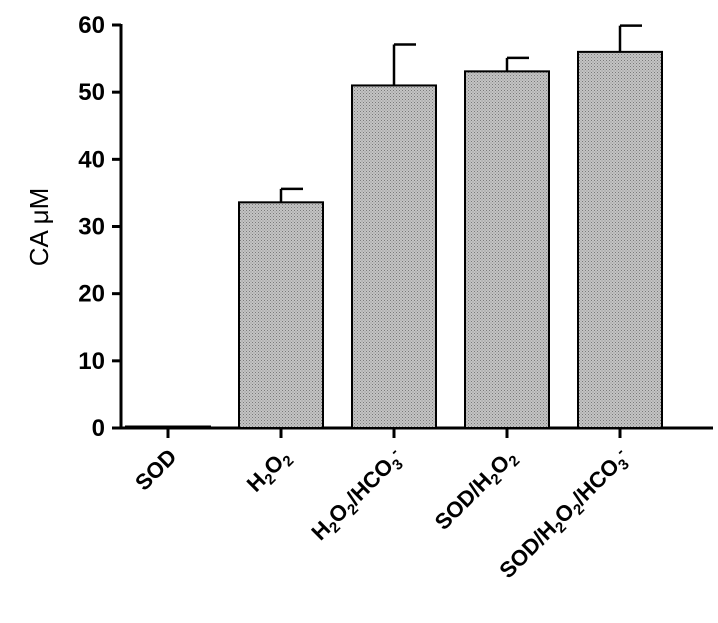  I want to click on y-tick-label: 50, so click(91, 92).